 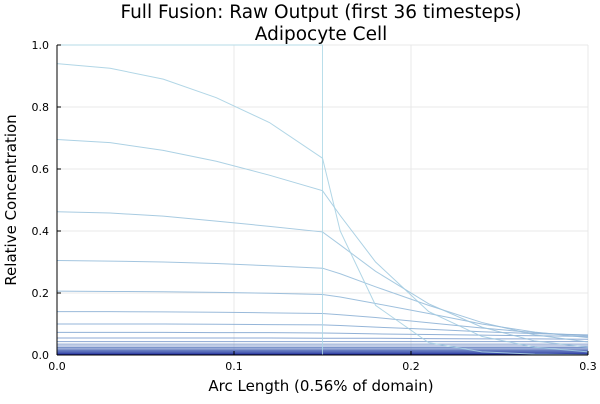 What do you see at coordinates (411, 366) in the screenshot?
I see `x-tick-label: 0.2` at bounding box center [411, 366].